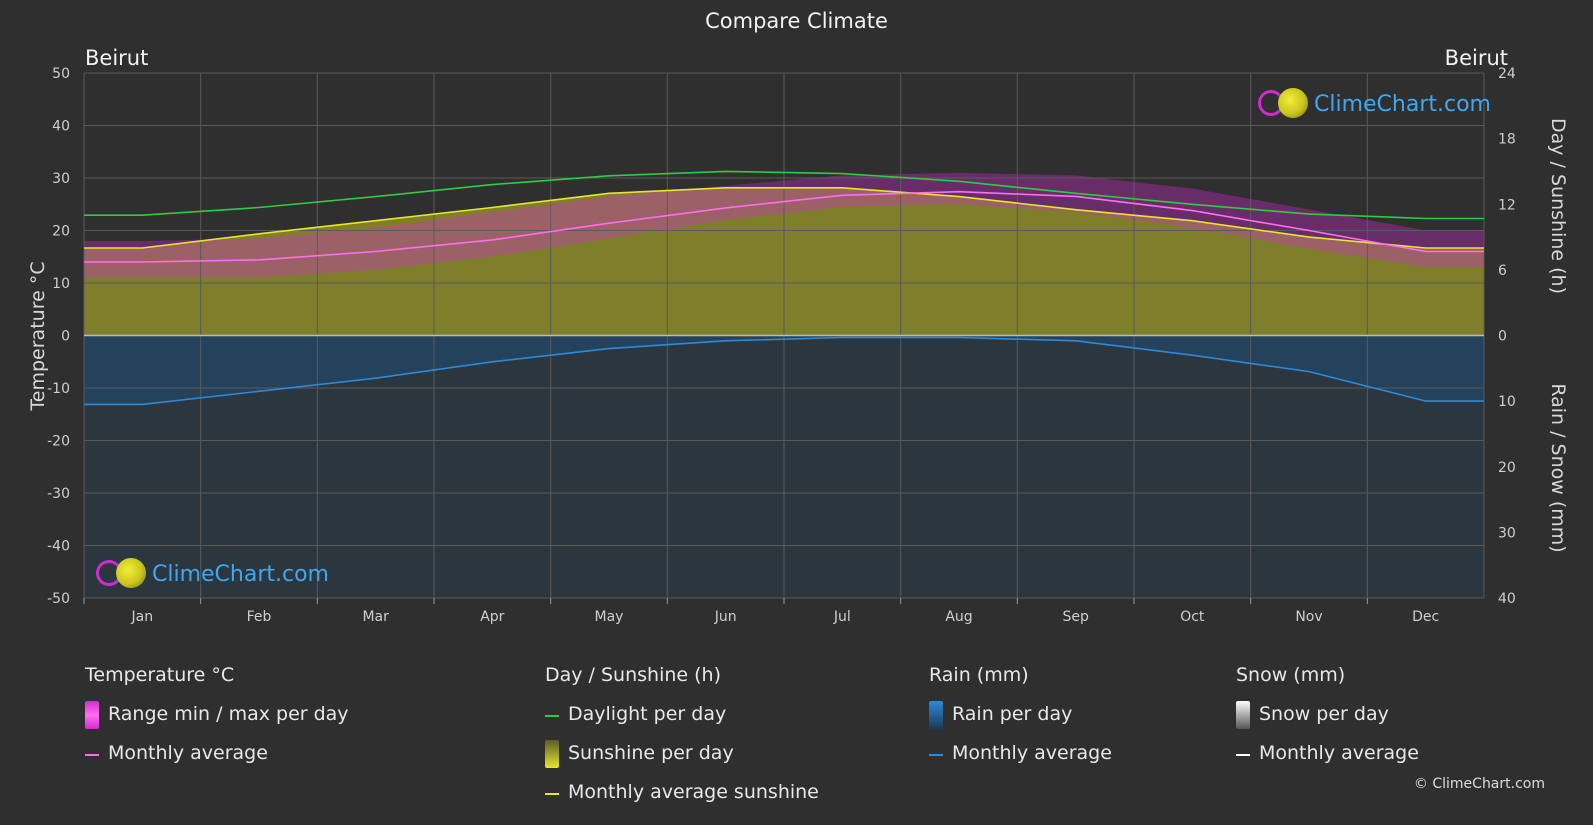 The height and width of the screenshot is (825, 1593). I want to click on month-tick-label: Jun, so click(725, 617).